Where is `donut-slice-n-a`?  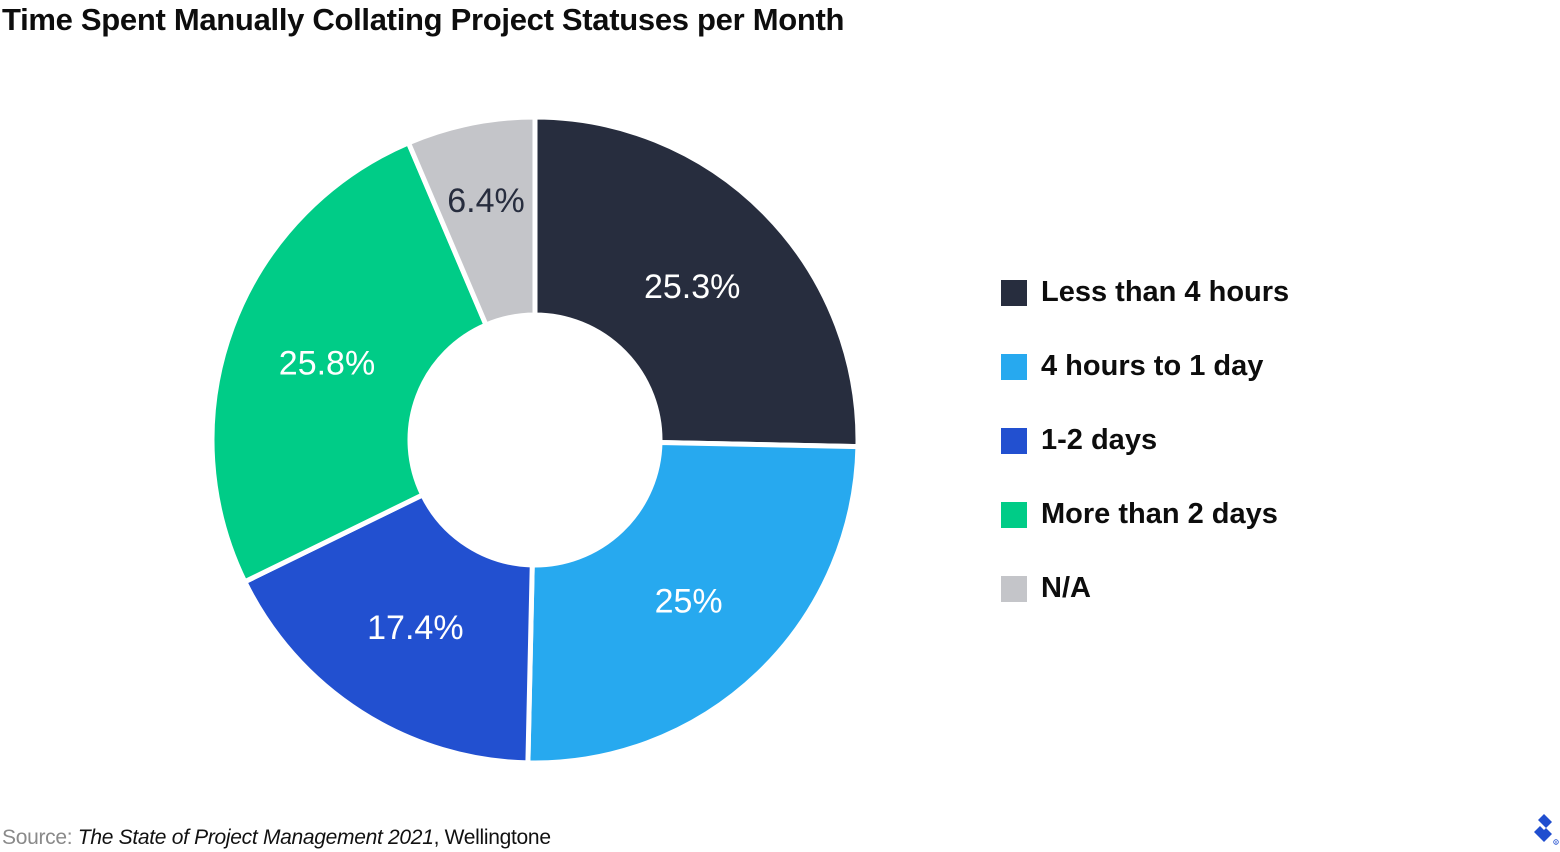
donut-slice-n-a is located at coordinates (471, 221).